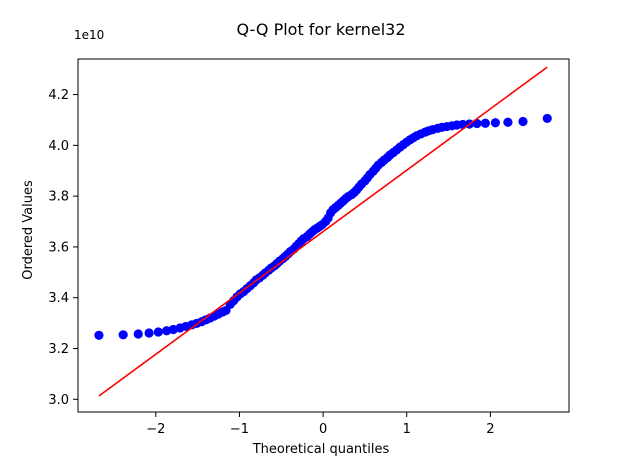  I want to click on x-tick-label: 2, so click(490, 429).